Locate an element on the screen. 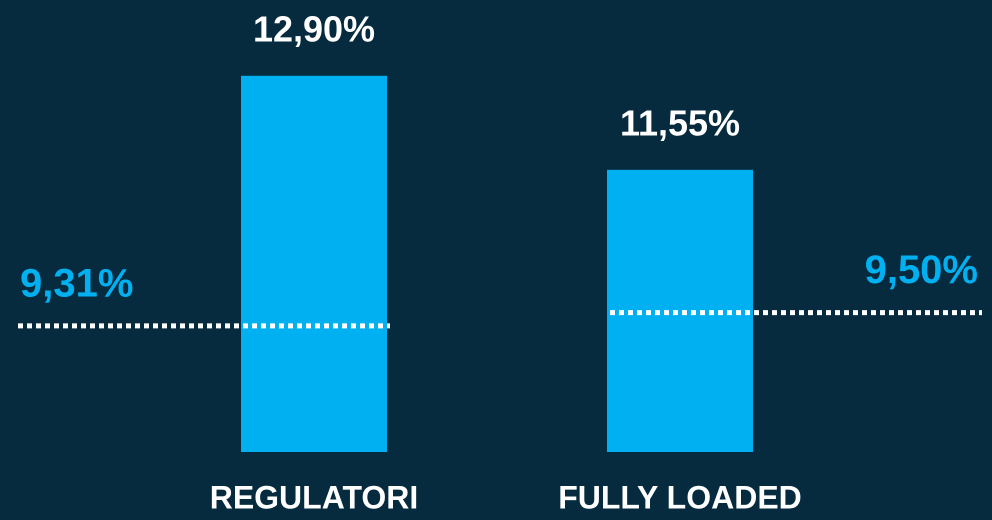 The image size is (992, 520). bar is located at coordinates (314, 264).